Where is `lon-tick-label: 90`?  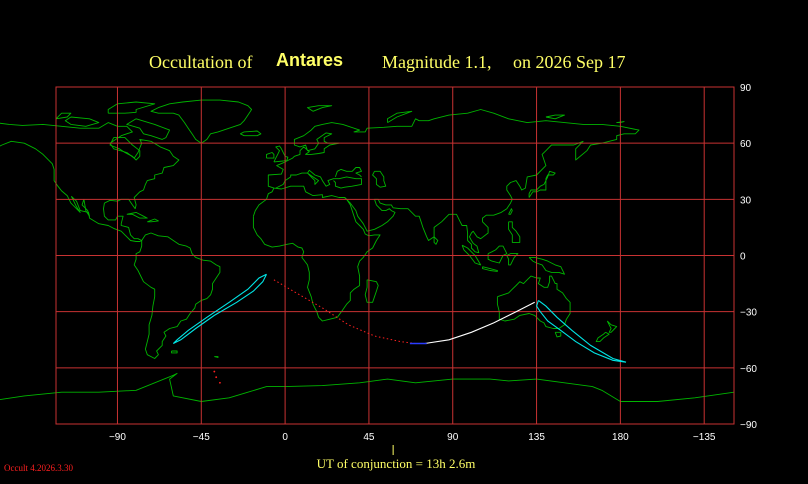 lon-tick-label: 90 is located at coordinates (453, 437).